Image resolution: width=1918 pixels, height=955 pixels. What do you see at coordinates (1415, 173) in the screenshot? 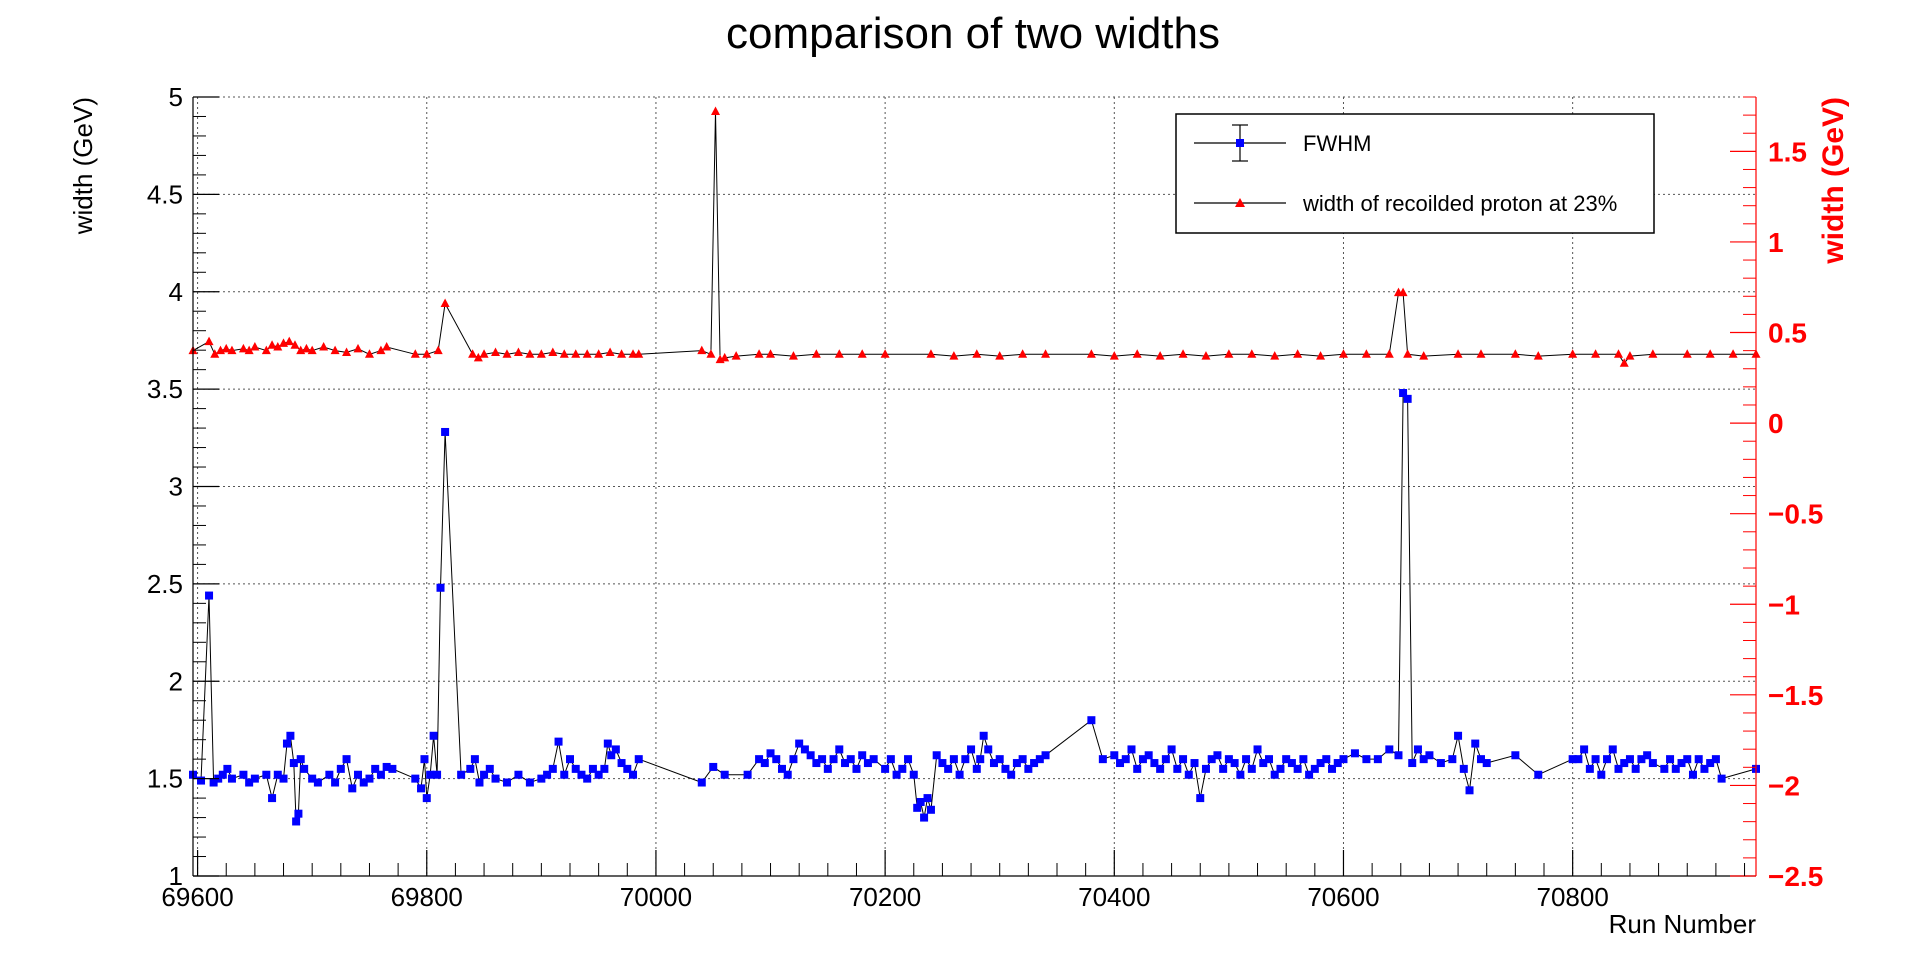
I see `legend: FWHM width of recoilded proton at 23%` at bounding box center [1415, 173].